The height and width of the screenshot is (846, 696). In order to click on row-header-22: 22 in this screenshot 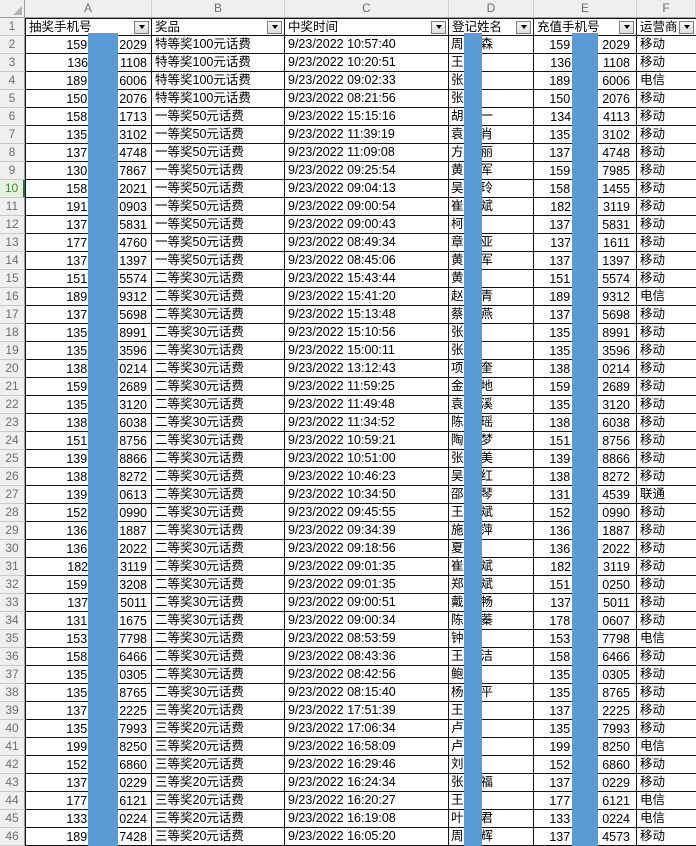, I will do `click(12, 405)`.